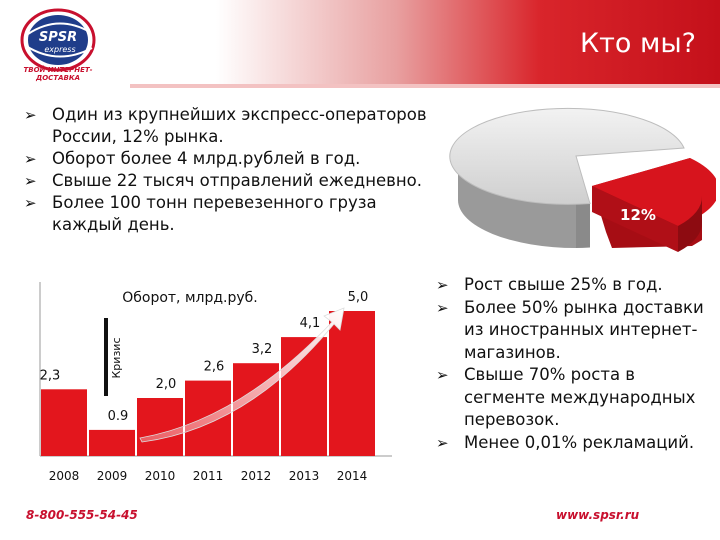 This screenshot has height=540, width=720. Describe the element at coordinates (576, 285) in the screenshot. I see `list-item: ➢ Рост свыше 25% в год.` at that location.